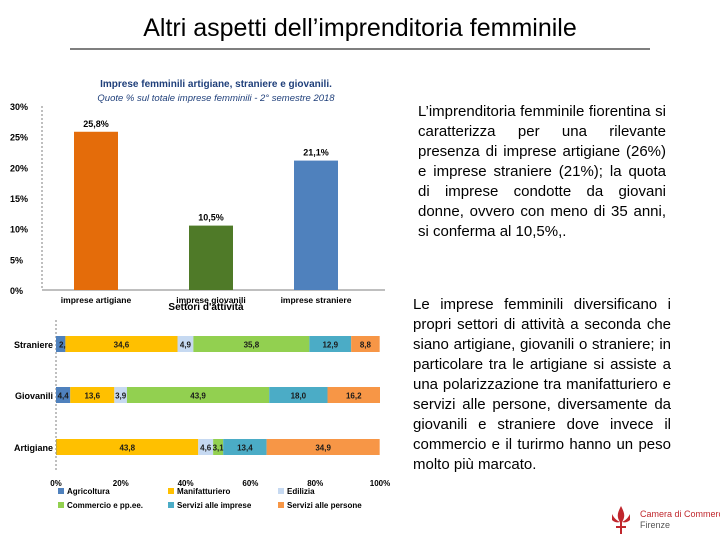 The image size is (720, 540). What do you see at coordinates (33, 448) in the screenshot?
I see `chart2-category-label: Artigiane` at bounding box center [33, 448].